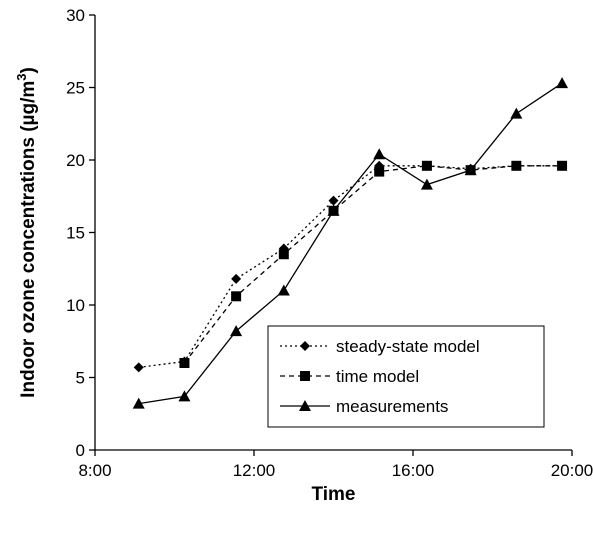 This screenshot has width=593, height=533. I want to click on y-tick-label: 30, so click(75, 15).